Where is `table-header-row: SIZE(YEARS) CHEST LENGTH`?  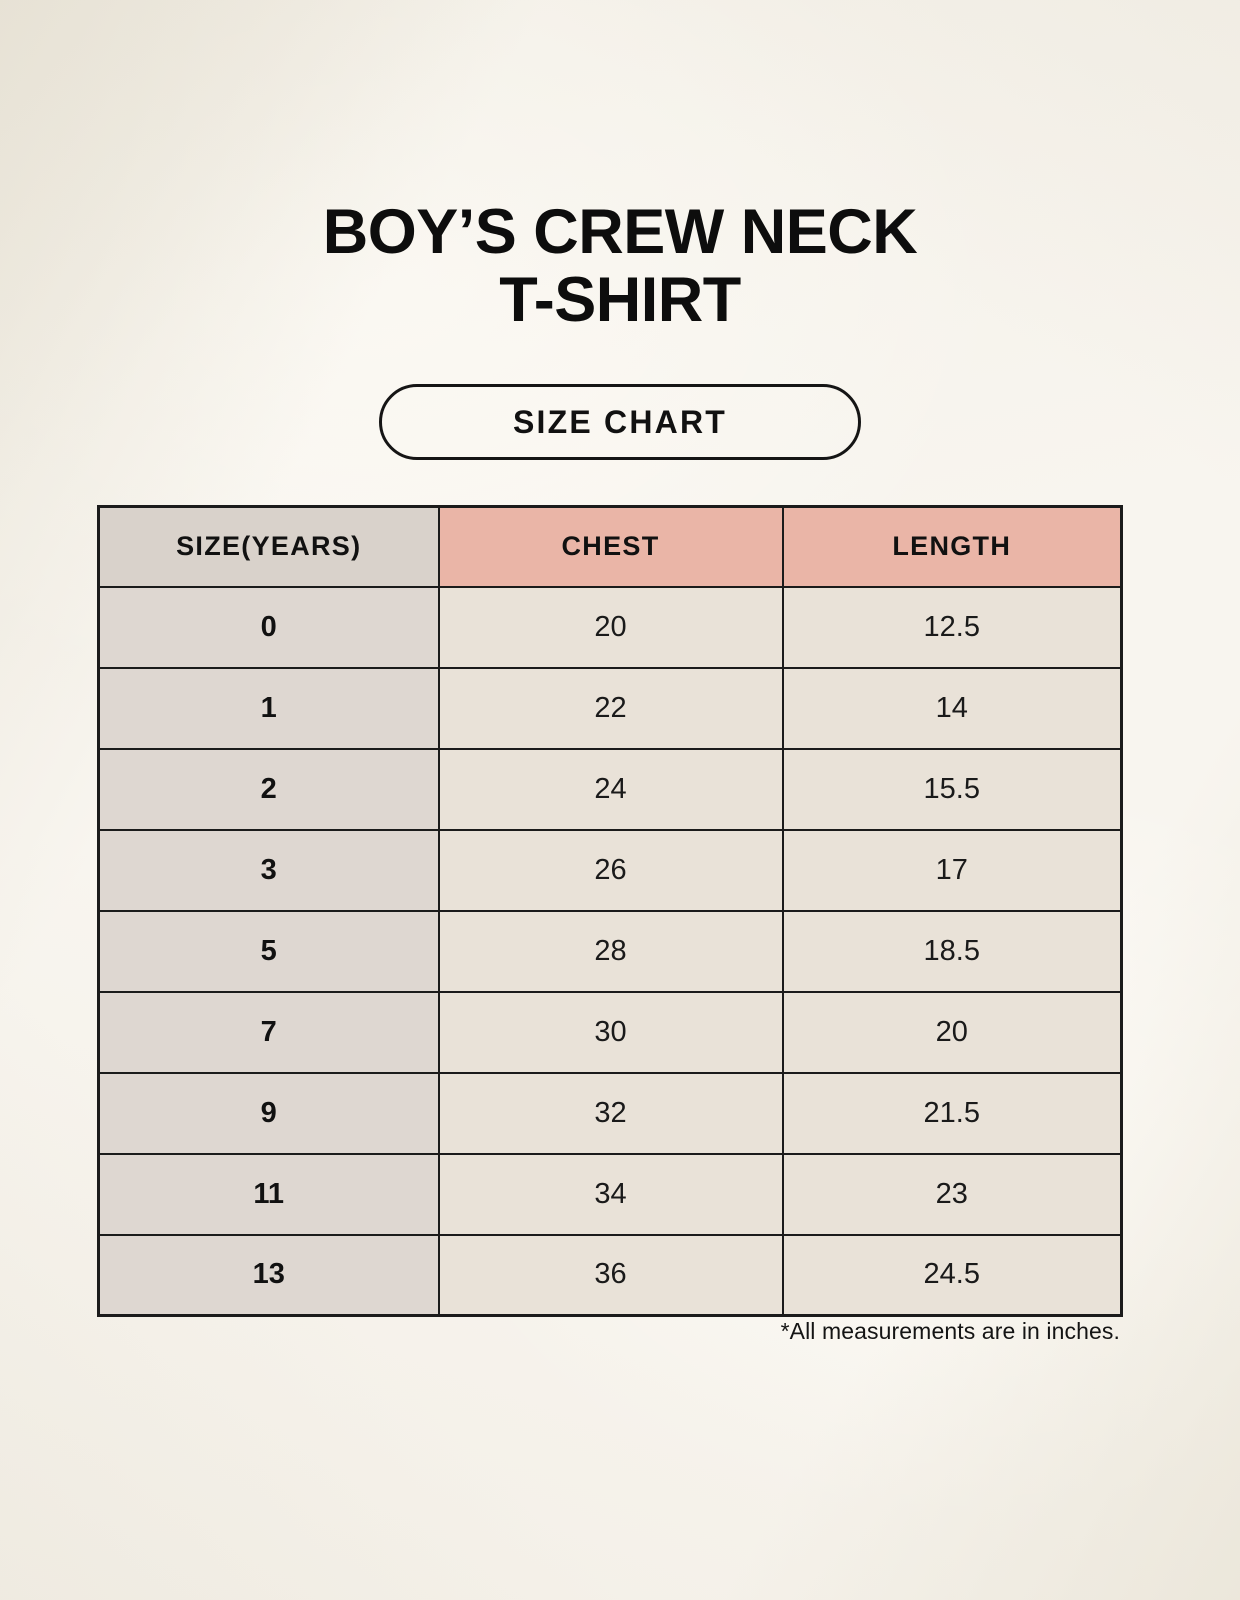
table-header-row: SIZE(YEARS) CHEST LENGTH is located at coordinates (610, 546).